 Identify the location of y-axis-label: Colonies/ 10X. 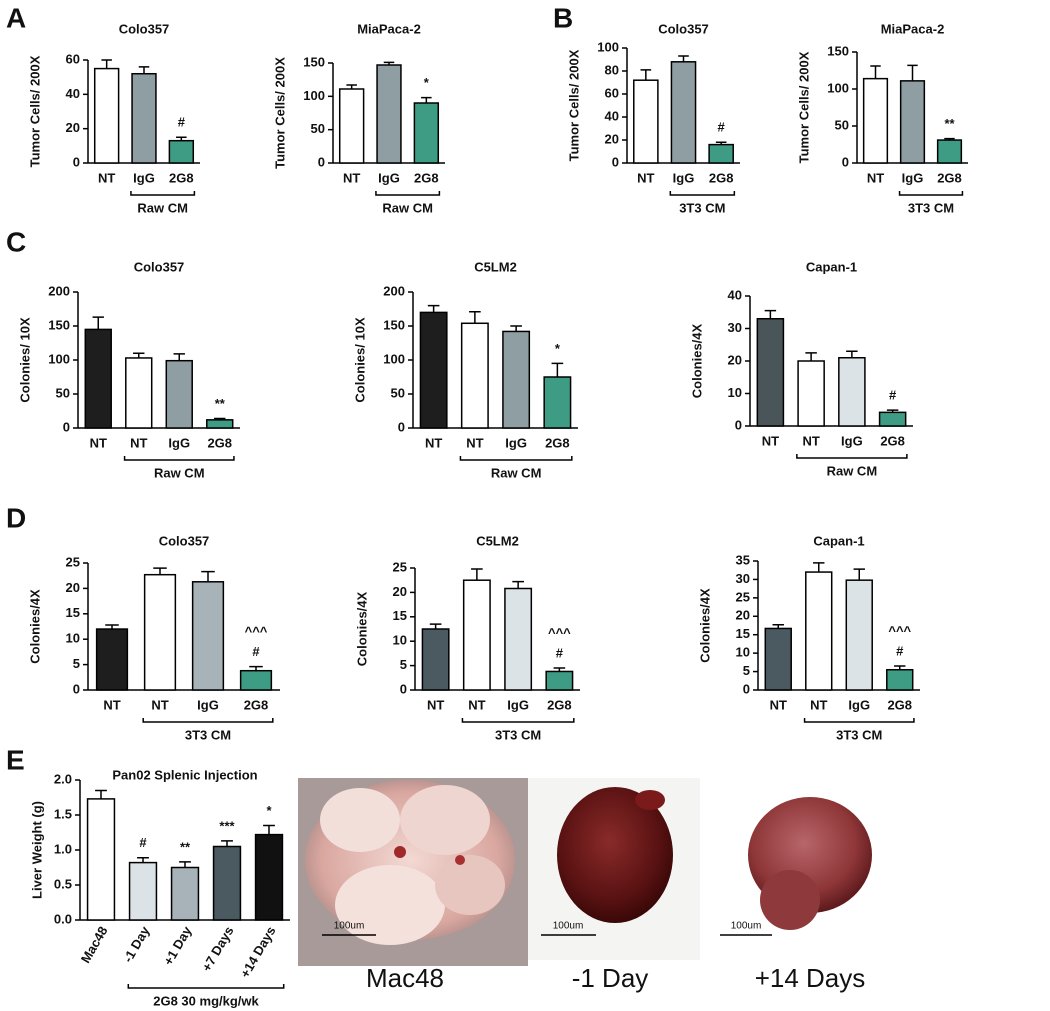
(359, 360).